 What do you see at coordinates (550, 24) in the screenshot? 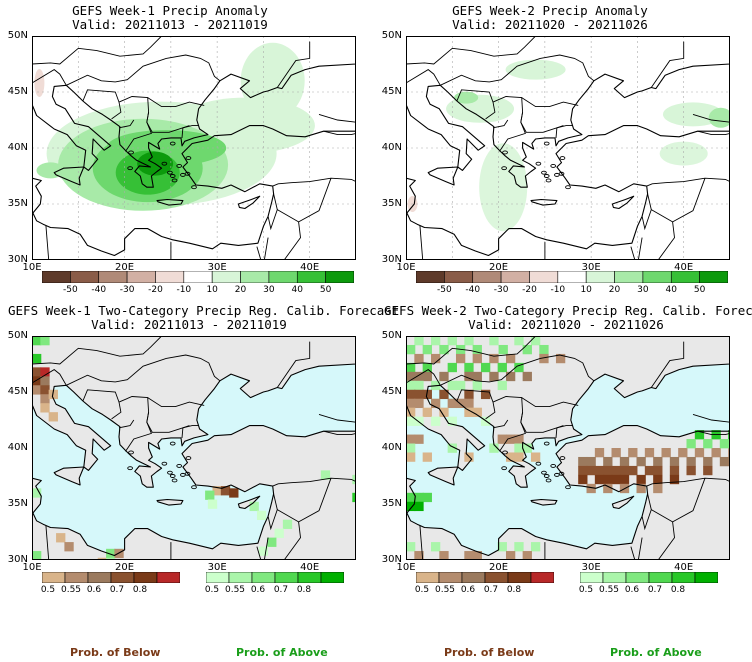
I see `panel2-valid-text: Valid: 20211020 - 20211026` at bounding box center [550, 24].